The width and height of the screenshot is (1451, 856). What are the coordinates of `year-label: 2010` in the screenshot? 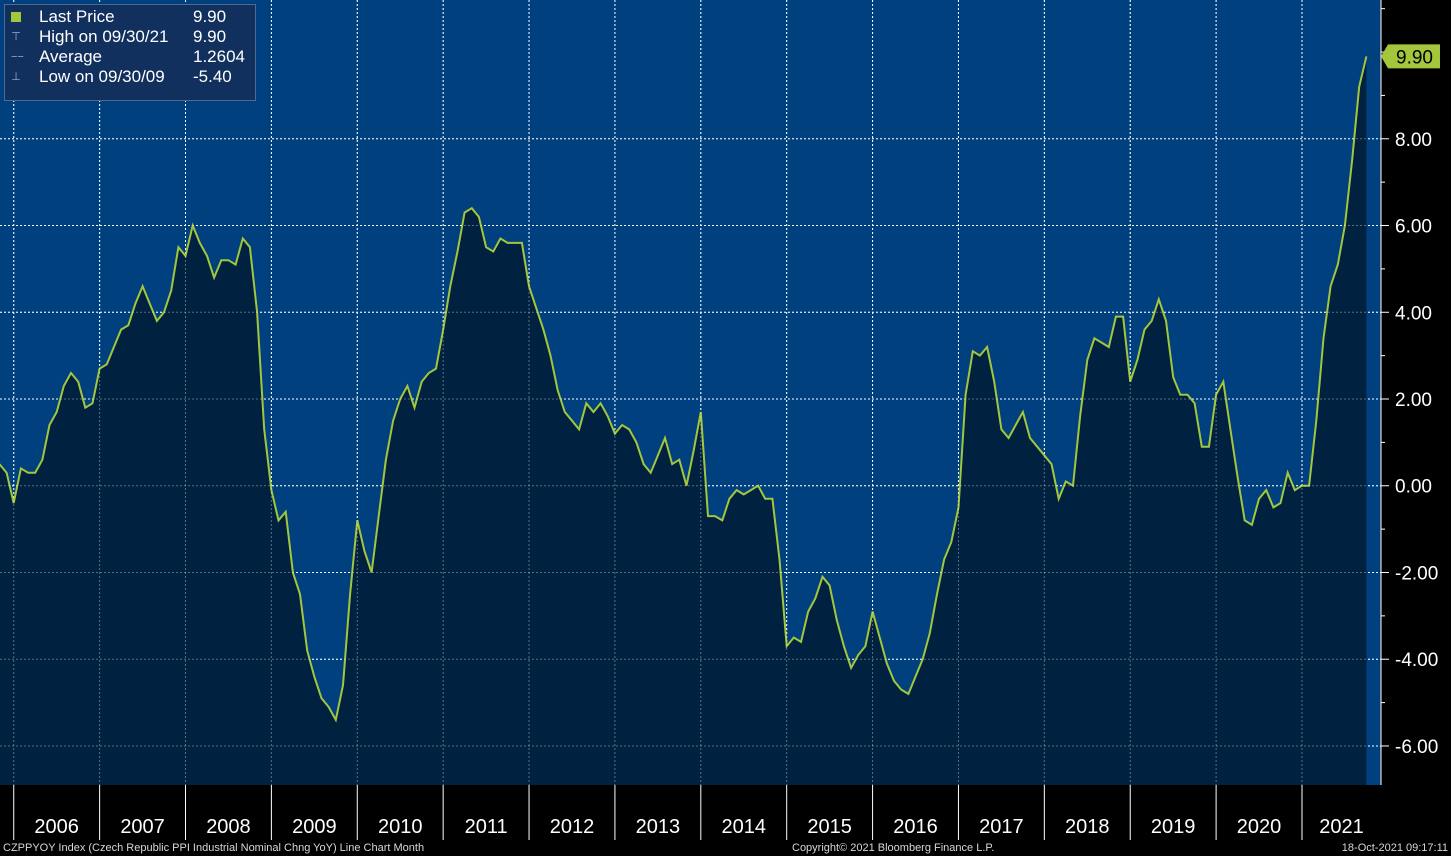 It's located at (400, 827).